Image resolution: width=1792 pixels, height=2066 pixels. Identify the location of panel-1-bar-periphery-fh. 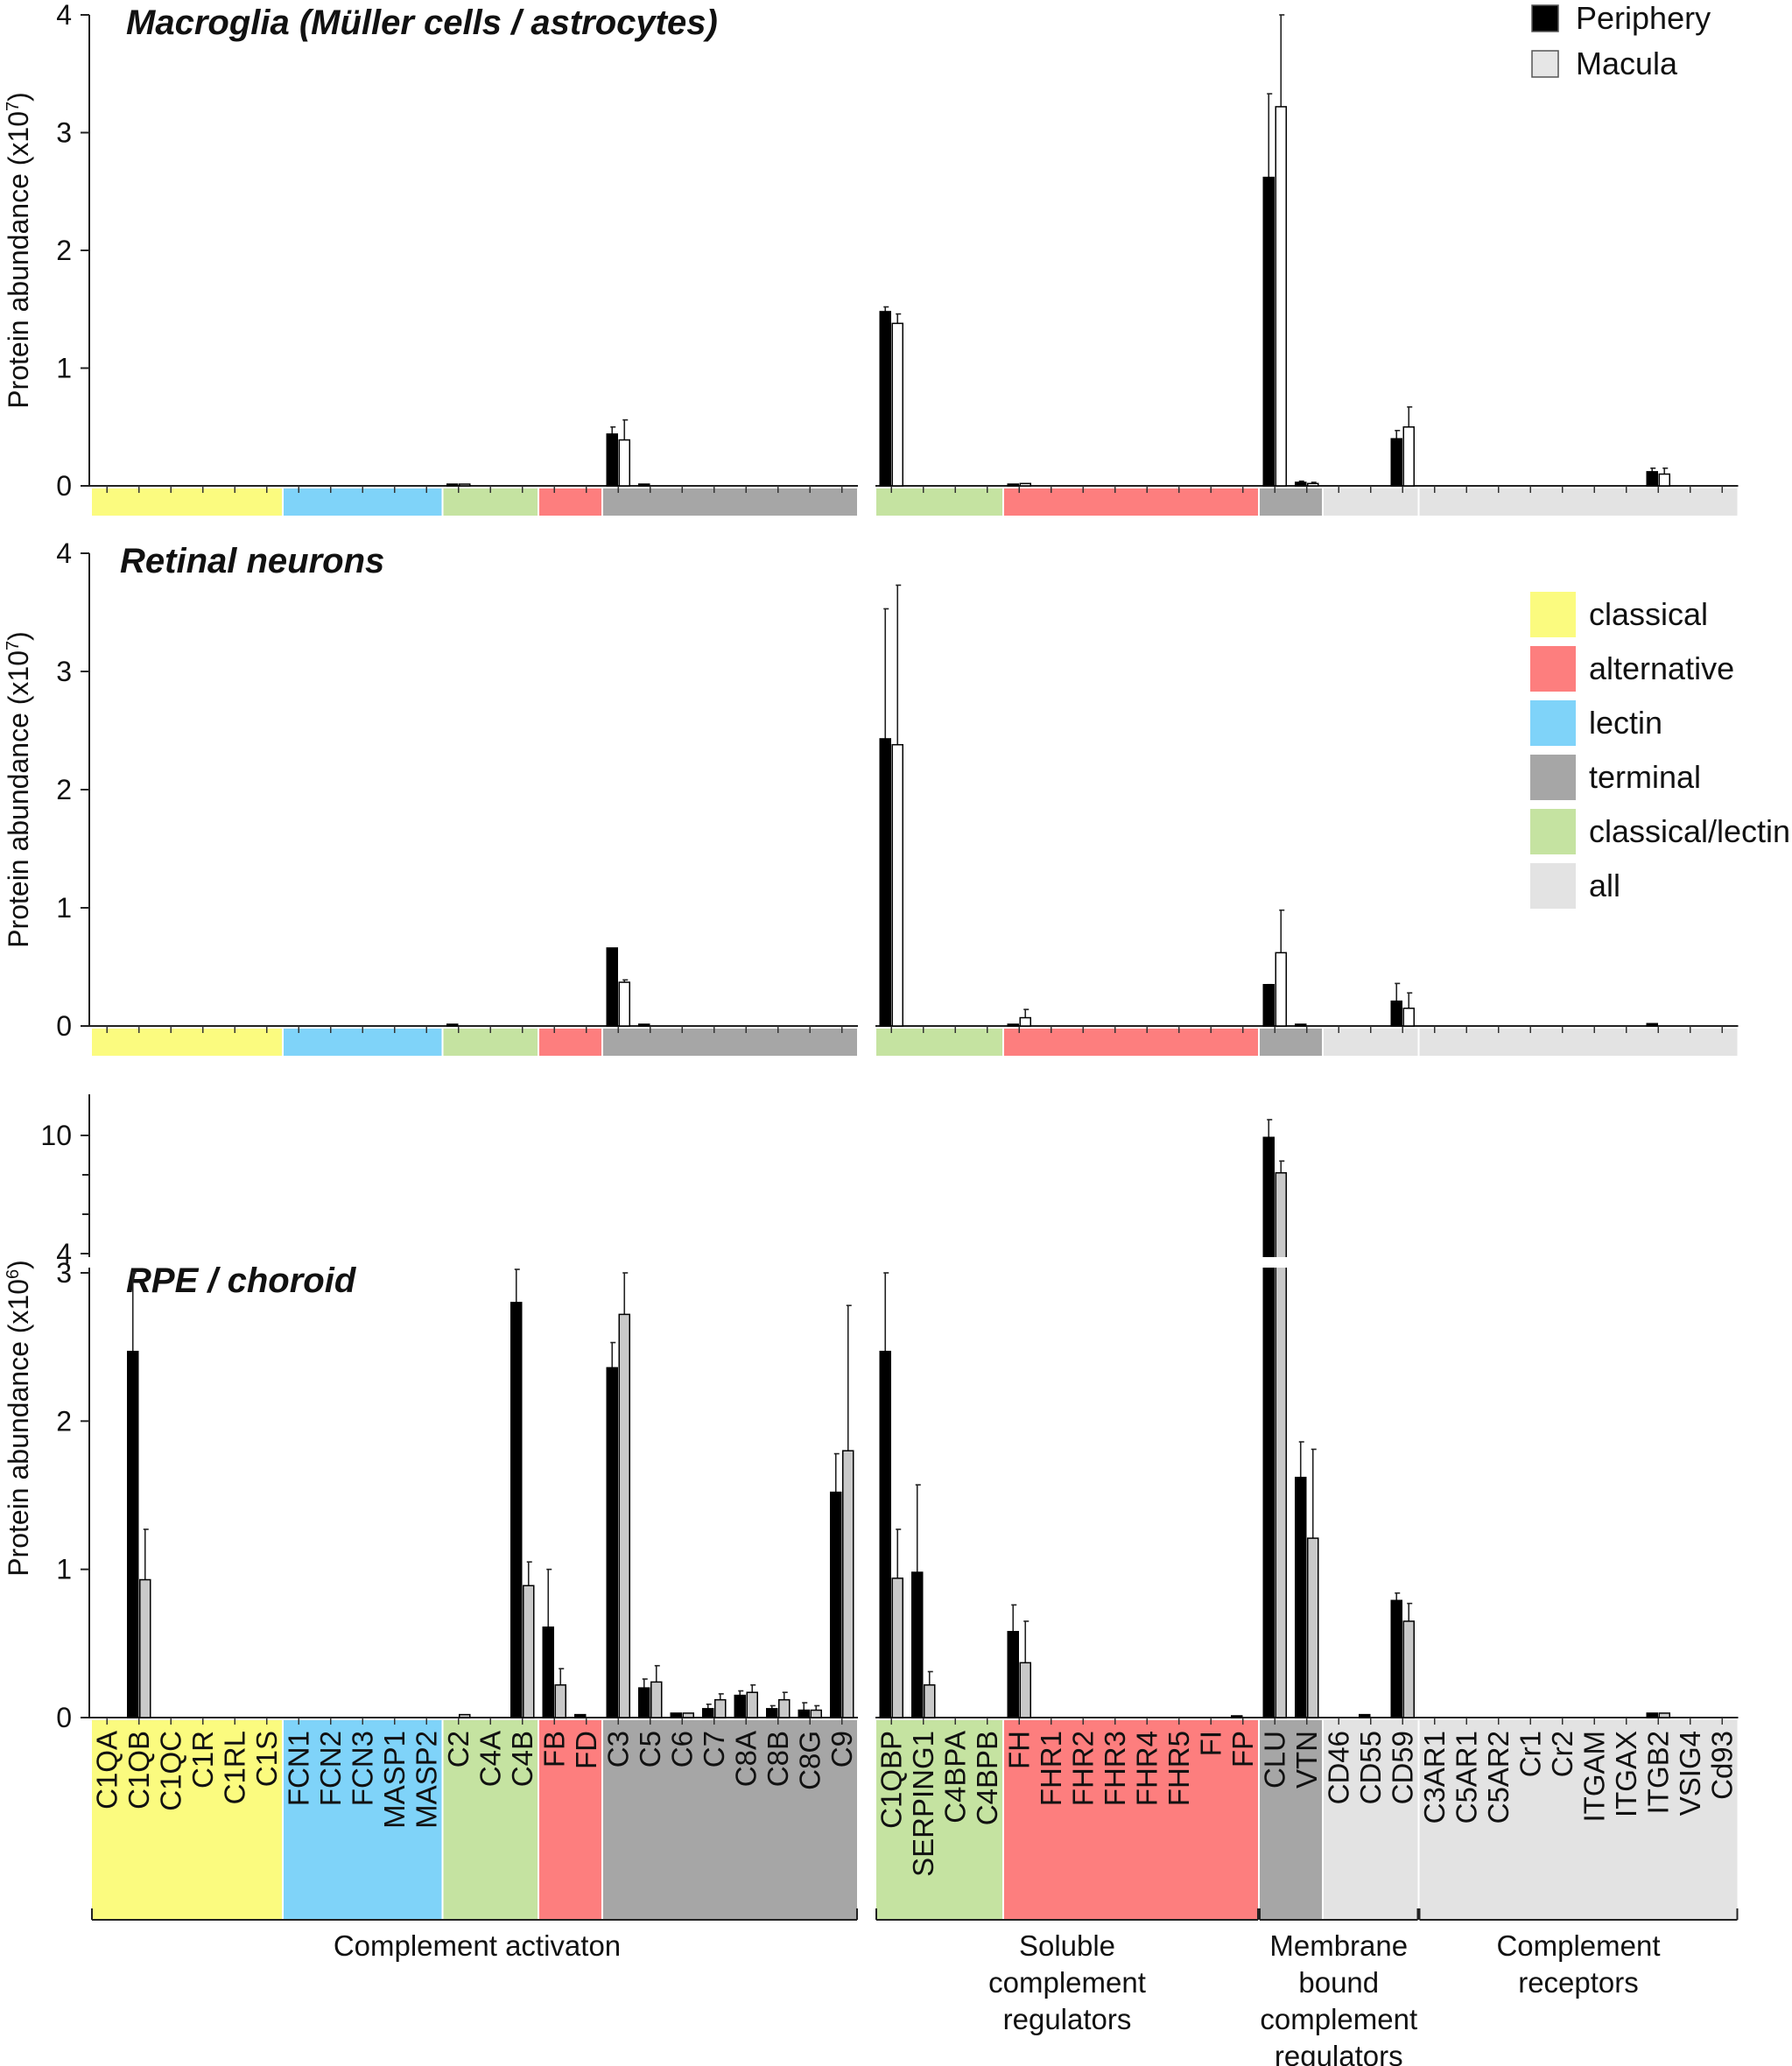
(1013, 485).